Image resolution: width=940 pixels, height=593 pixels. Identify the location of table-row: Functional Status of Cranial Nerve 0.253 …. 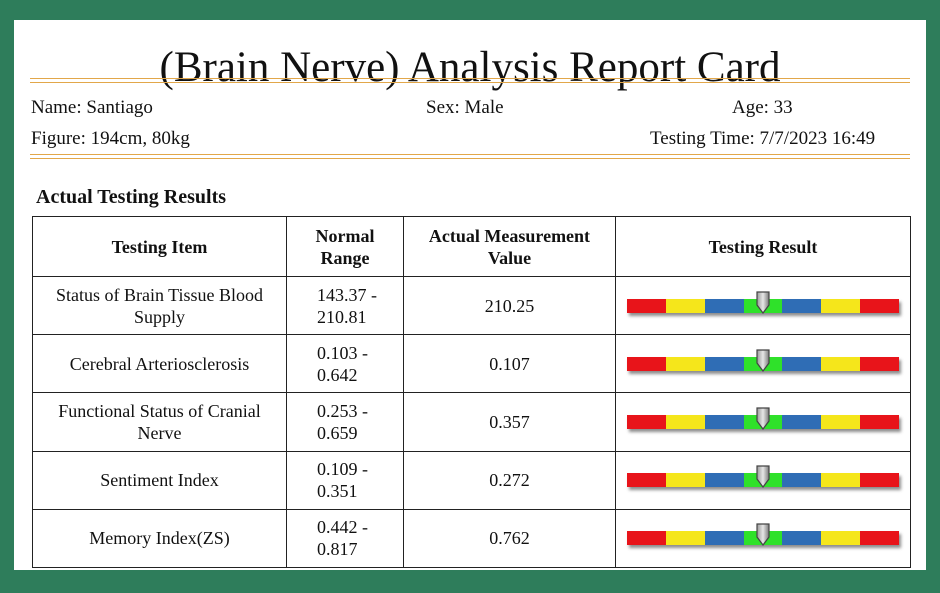
(471, 422).